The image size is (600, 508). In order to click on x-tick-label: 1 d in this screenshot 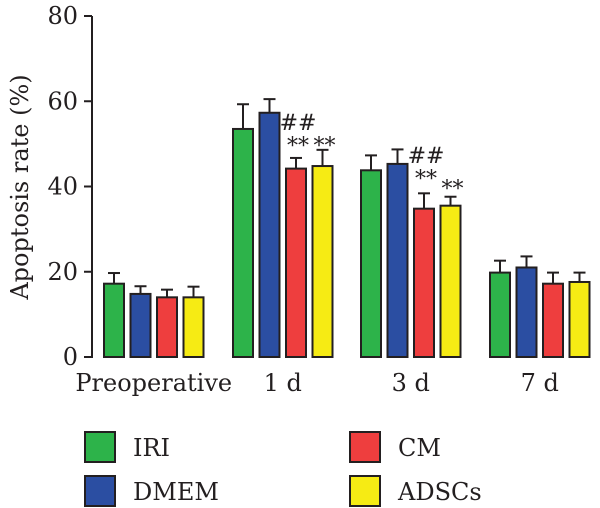, I will do `click(283, 383)`.